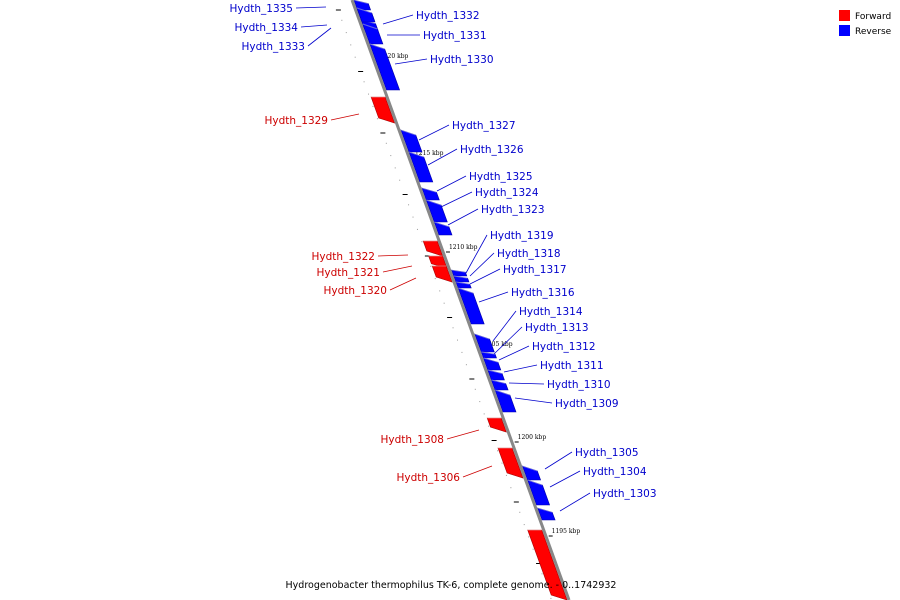 The width and height of the screenshot is (900, 600). I want to click on gene-label: Hydth_1330, so click(462, 60).